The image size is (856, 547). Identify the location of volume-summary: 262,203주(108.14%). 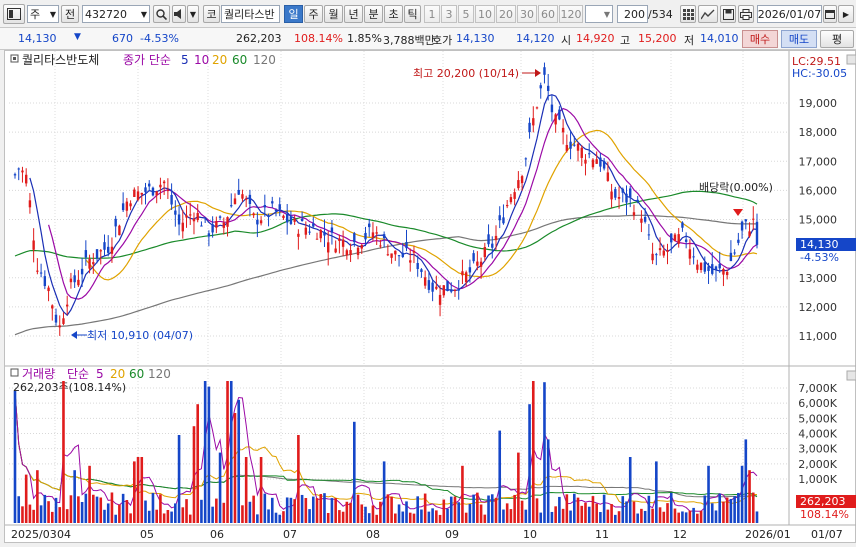
(69, 387).